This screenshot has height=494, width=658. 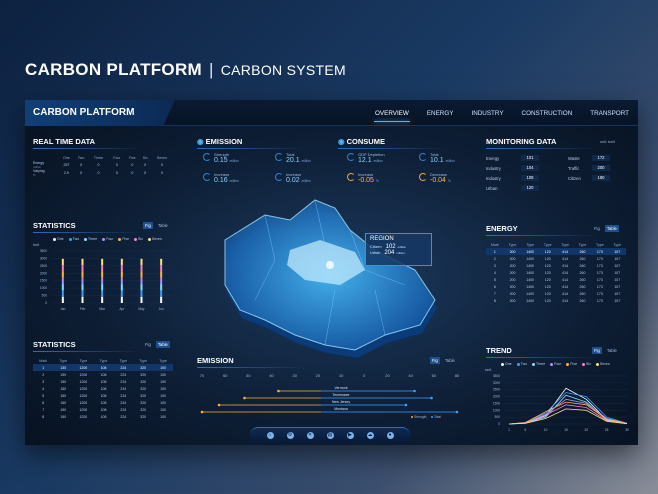 What do you see at coordinates (103, 367) in the screenshot?
I see `table-row: 1 130 1200 108 224 320 100` at bounding box center [103, 367].